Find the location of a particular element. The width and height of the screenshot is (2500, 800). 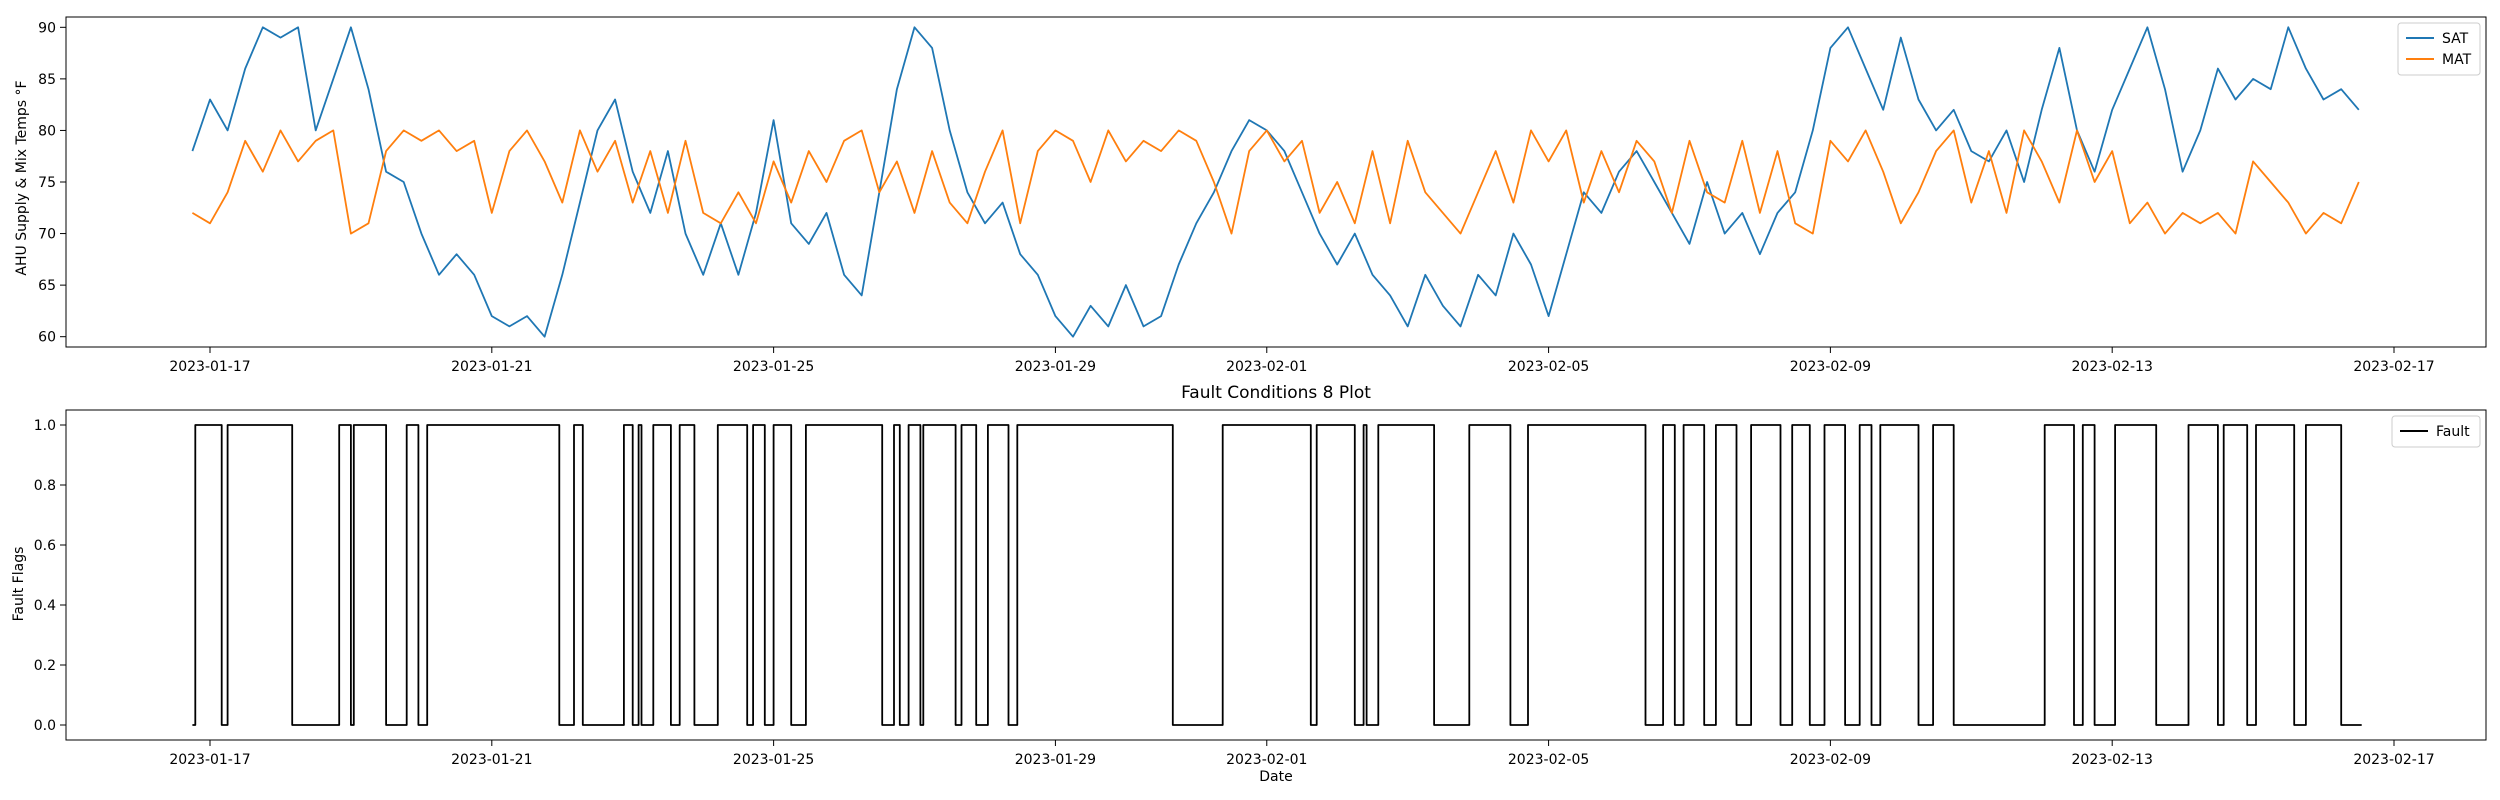

top-series-mat-line is located at coordinates (1275, 182).